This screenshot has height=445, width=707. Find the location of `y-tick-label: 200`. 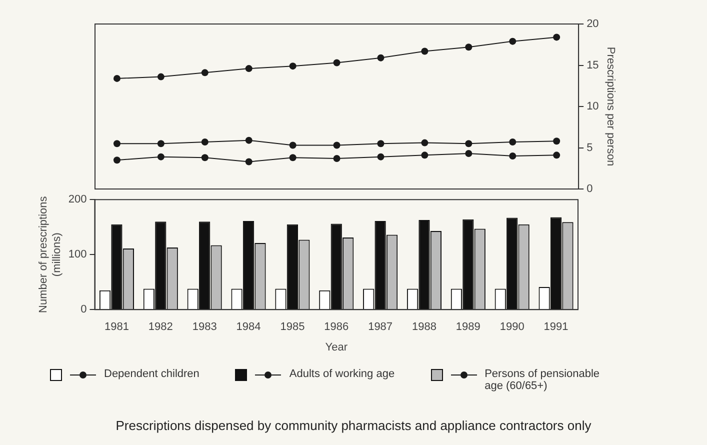

y-tick-label: 200 is located at coordinates (77, 200).